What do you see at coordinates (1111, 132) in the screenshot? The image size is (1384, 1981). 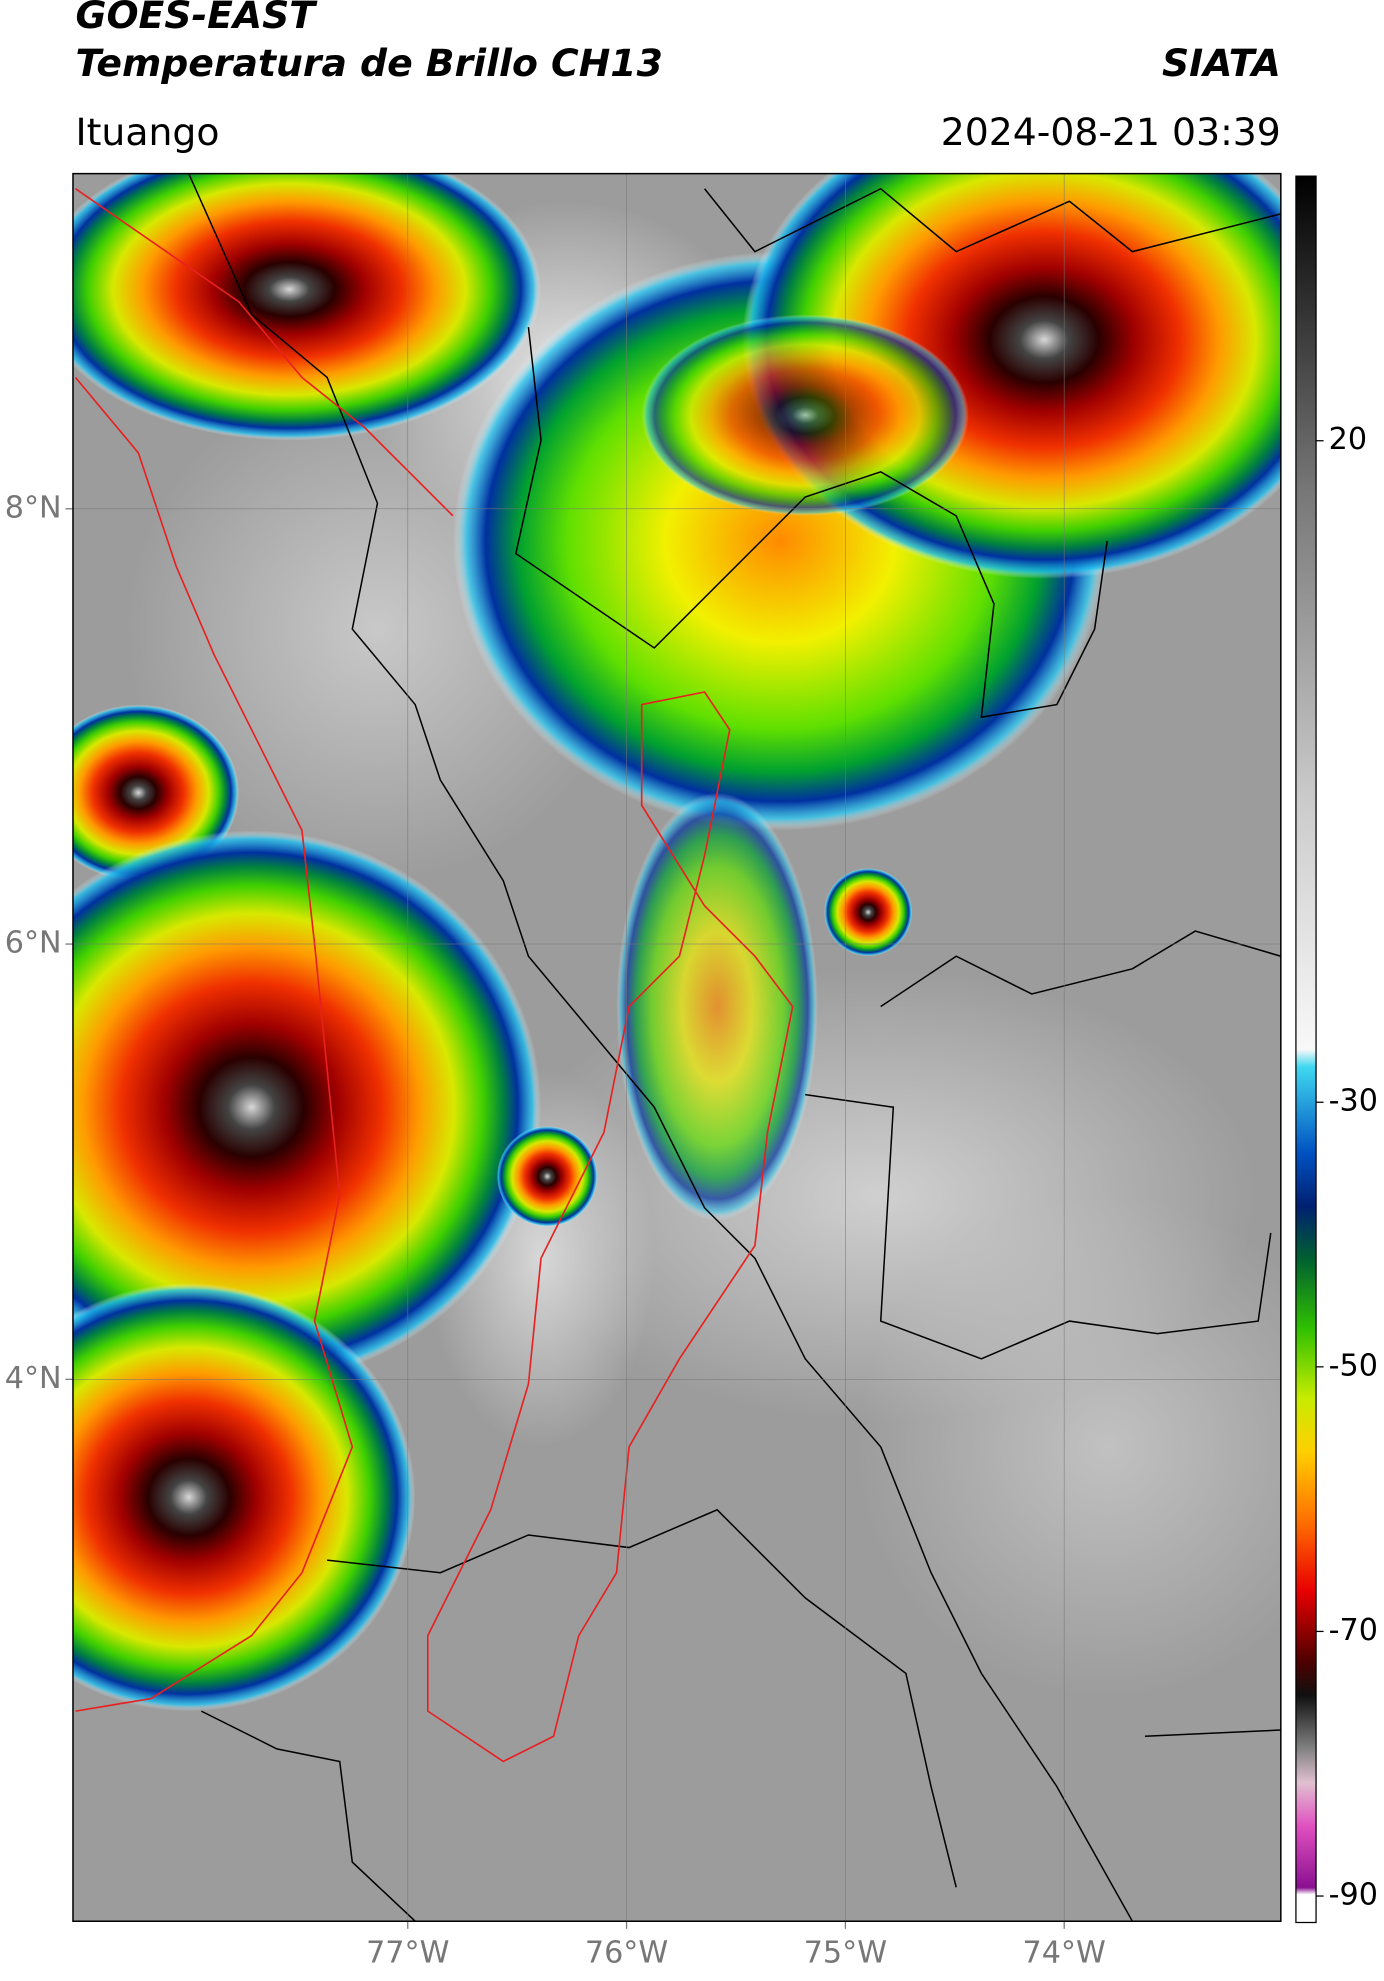 I see `datetime: 2024-08-21 03:39` at bounding box center [1111, 132].